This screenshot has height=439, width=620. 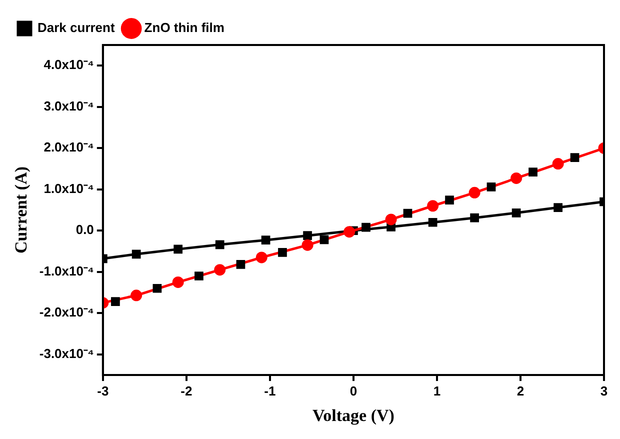 What do you see at coordinates (69, 147) in the screenshot?
I see `y-tick-label: 2.0x10⁻⁴` at bounding box center [69, 147].